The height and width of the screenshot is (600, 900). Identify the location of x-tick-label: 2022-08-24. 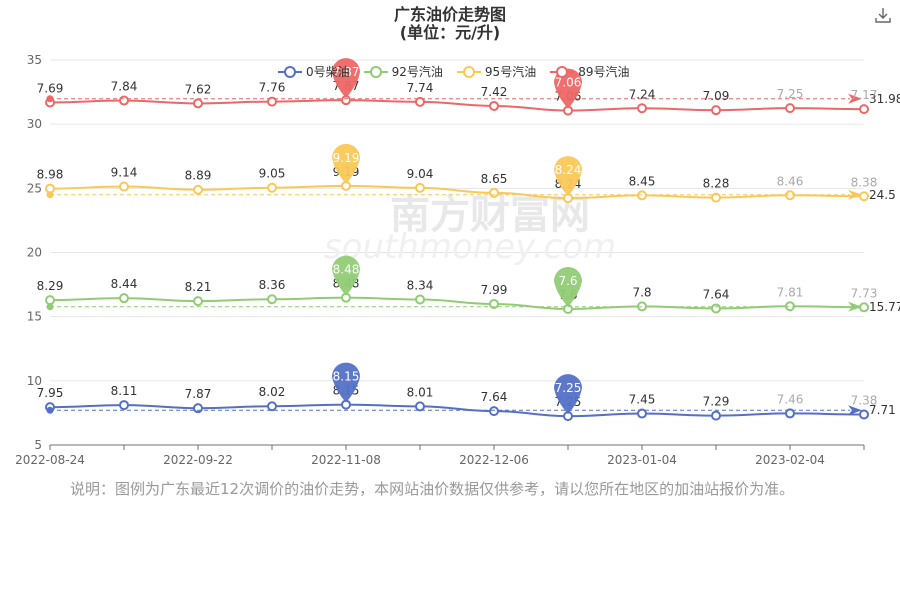
(50, 460).